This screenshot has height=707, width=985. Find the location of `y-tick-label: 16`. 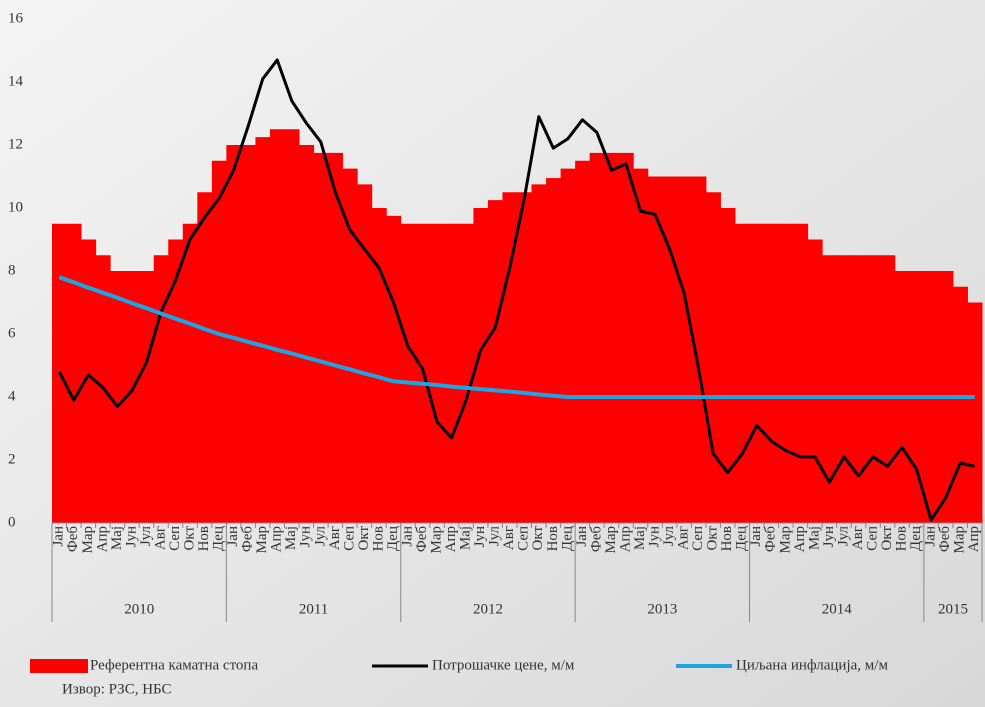

y-tick-label: 16 is located at coordinates (16, 18).